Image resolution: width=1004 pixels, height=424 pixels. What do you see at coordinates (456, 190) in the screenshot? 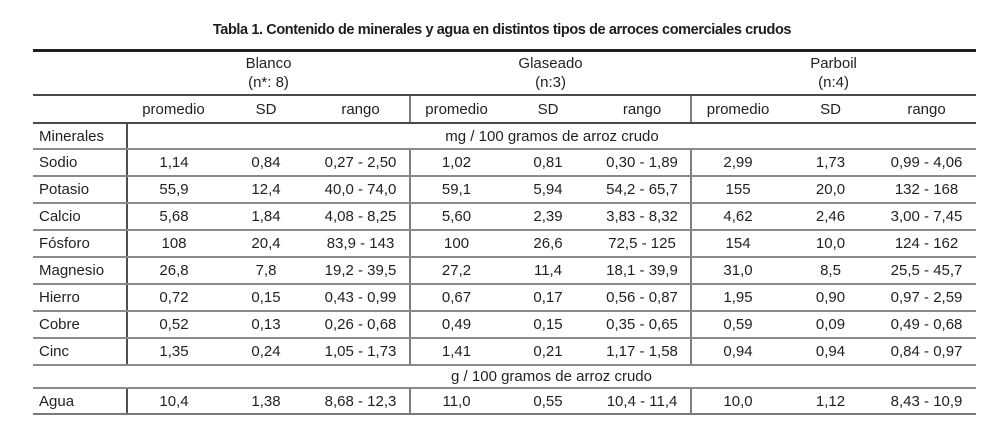
I see `value-cell: 59,1` at bounding box center [456, 190].